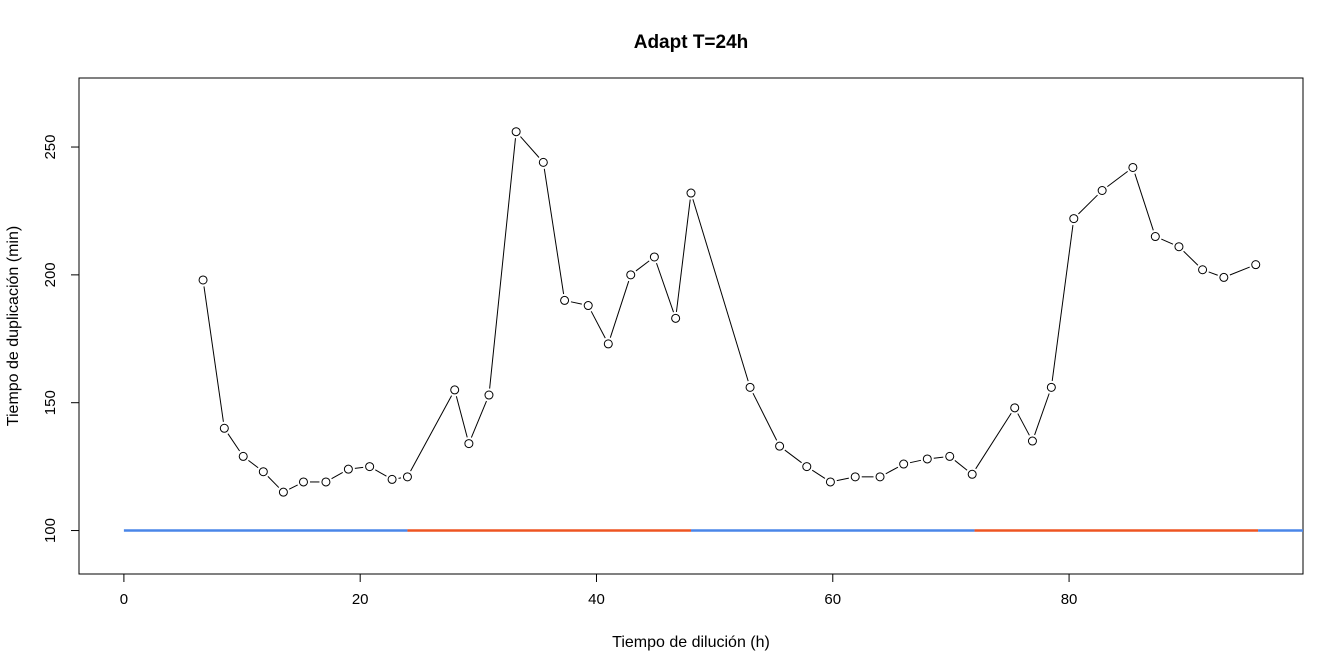  What do you see at coordinates (50, 274) in the screenshot?
I see `y-tick-label: 200` at bounding box center [50, 274].